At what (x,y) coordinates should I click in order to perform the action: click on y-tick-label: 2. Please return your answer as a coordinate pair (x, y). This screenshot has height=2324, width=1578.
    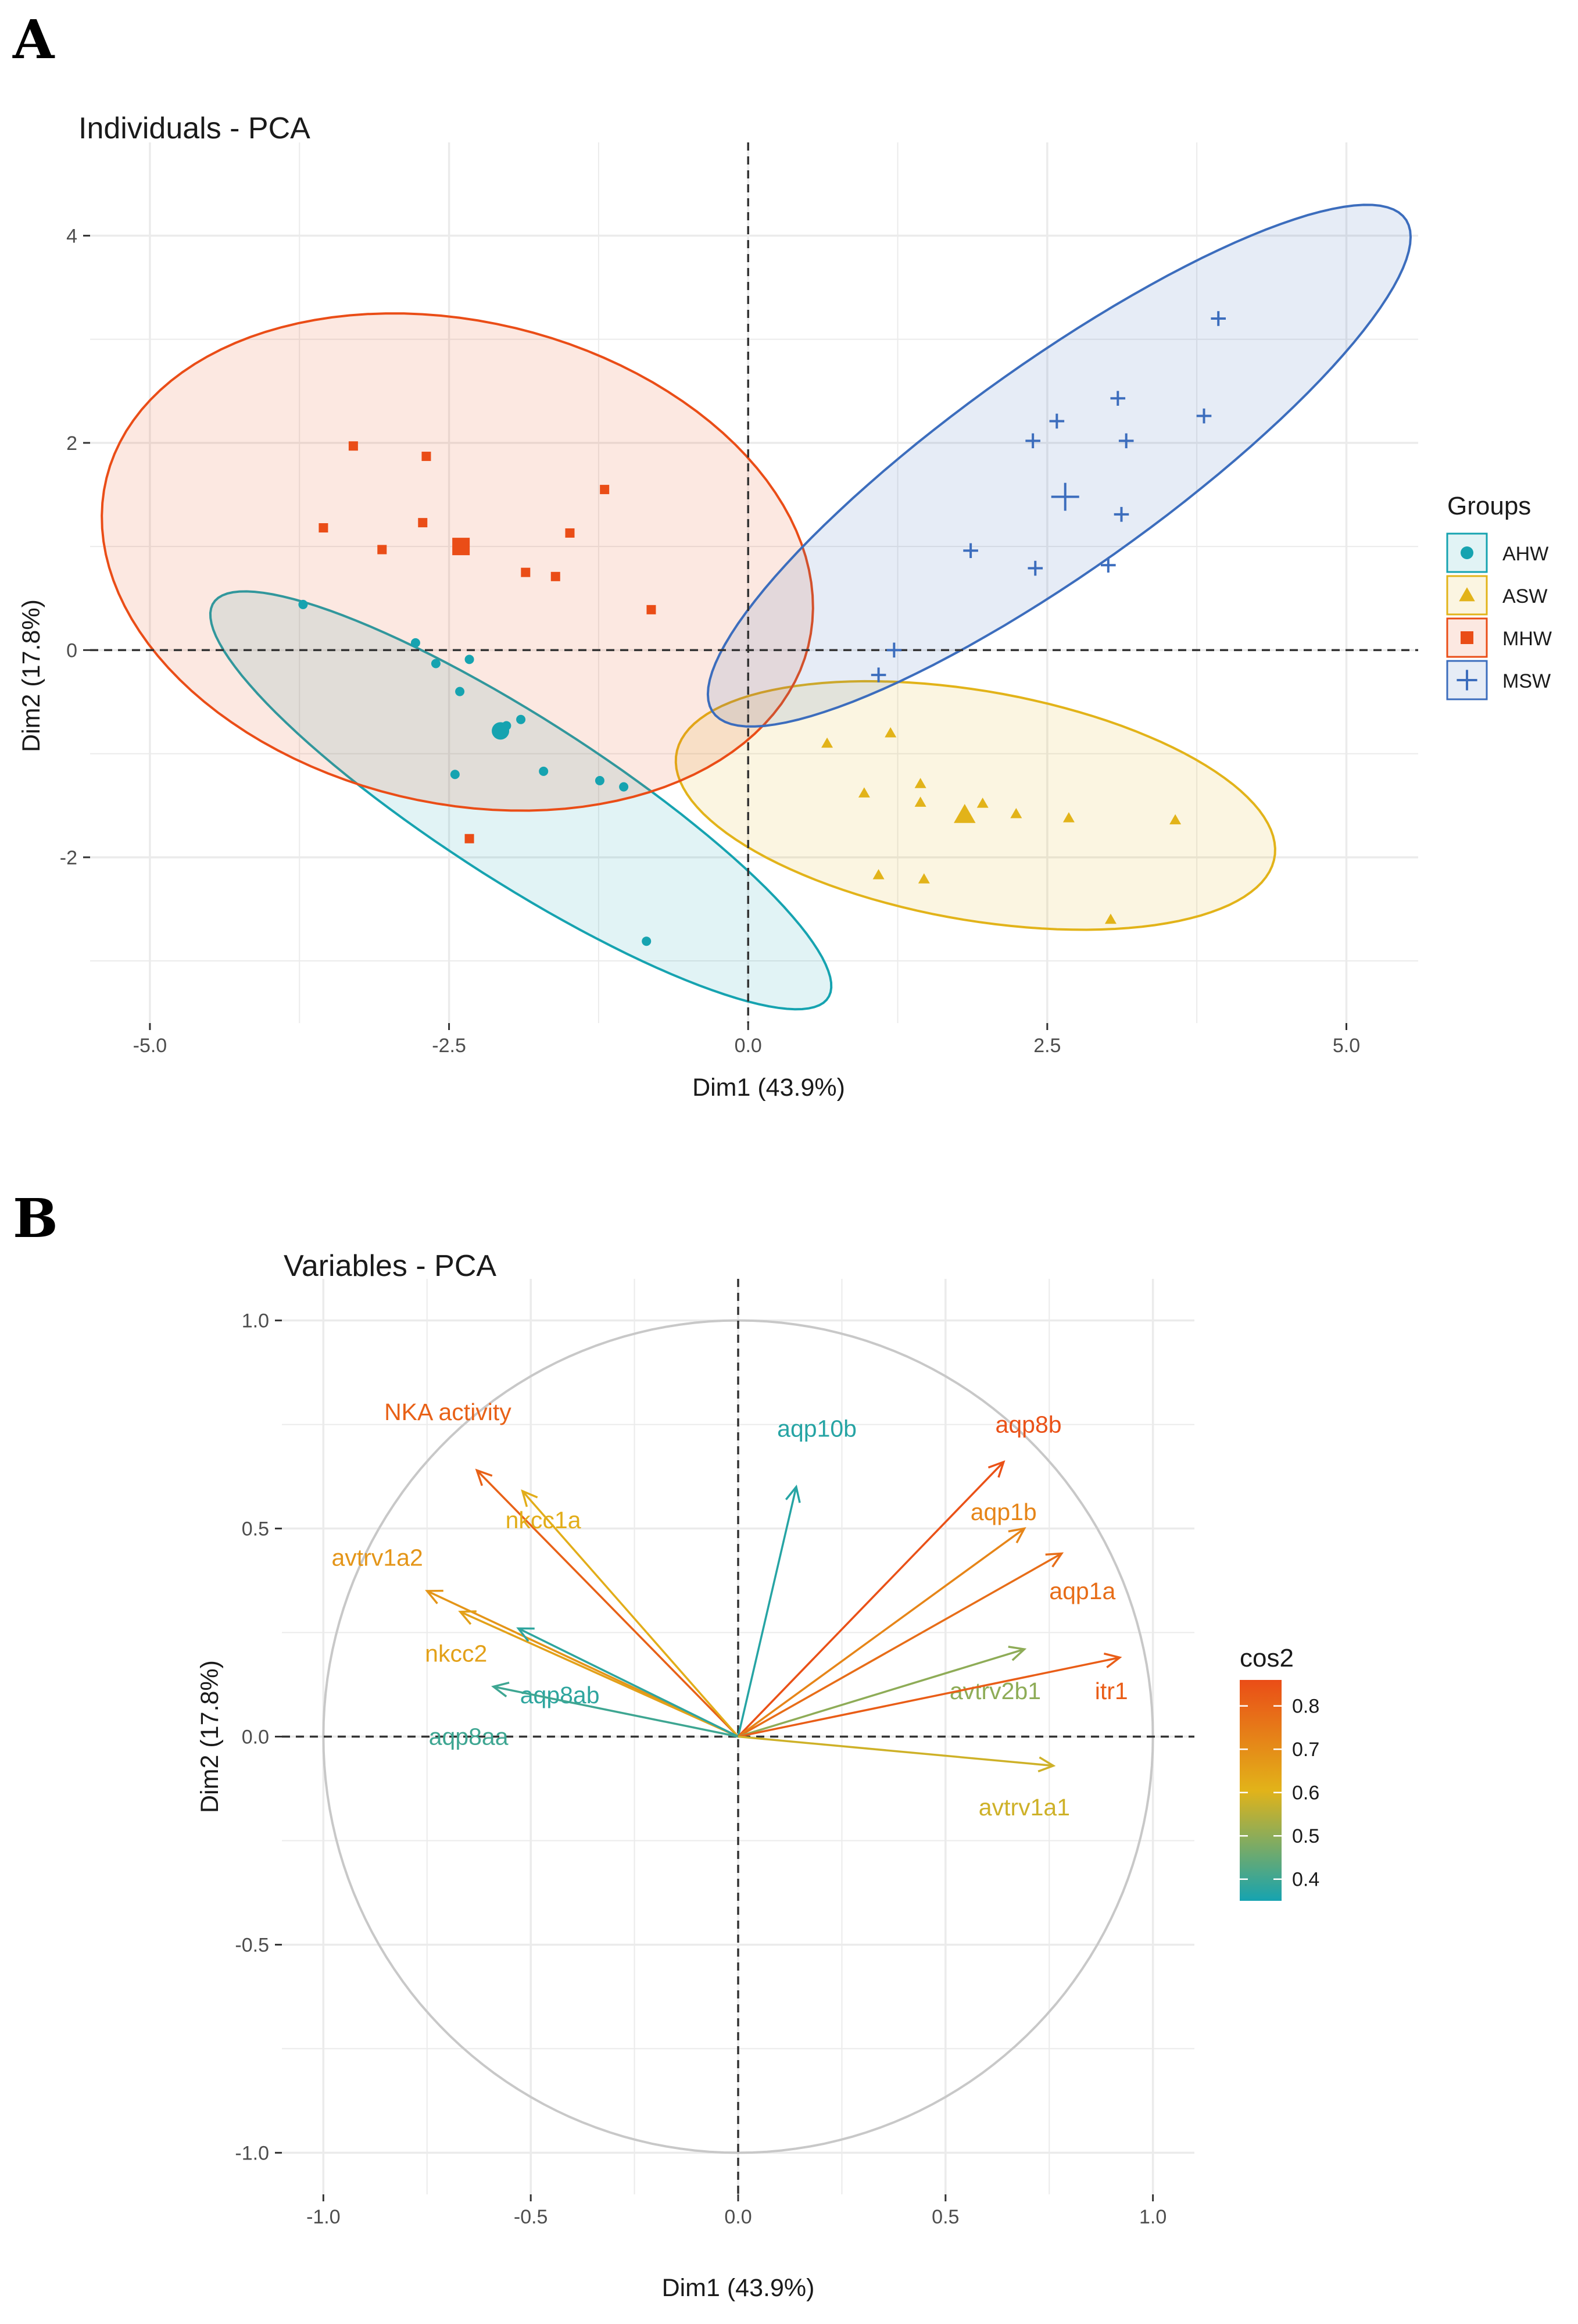
    Looking at the image, I should click on (71, 443).